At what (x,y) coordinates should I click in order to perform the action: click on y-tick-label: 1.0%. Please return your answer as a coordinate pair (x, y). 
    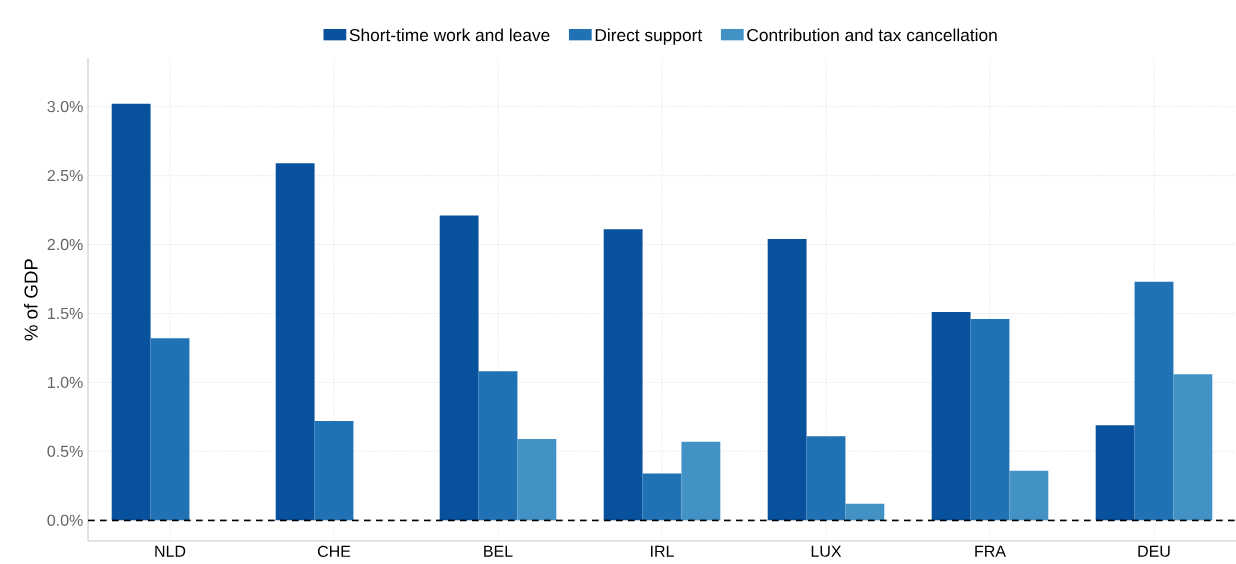
    Looking at the image, I should click on (65, 382).